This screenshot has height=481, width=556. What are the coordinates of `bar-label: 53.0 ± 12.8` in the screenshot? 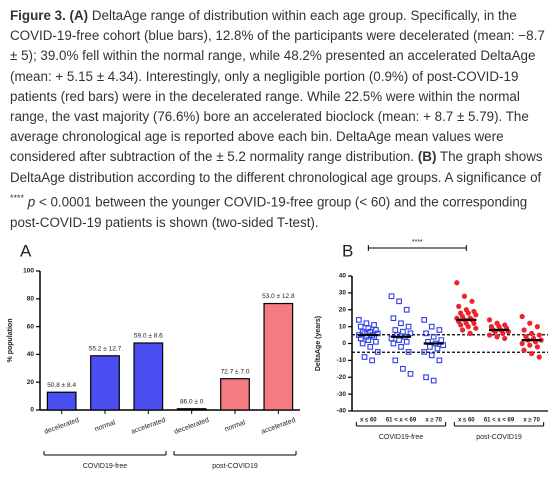 It's located at (278, 296).